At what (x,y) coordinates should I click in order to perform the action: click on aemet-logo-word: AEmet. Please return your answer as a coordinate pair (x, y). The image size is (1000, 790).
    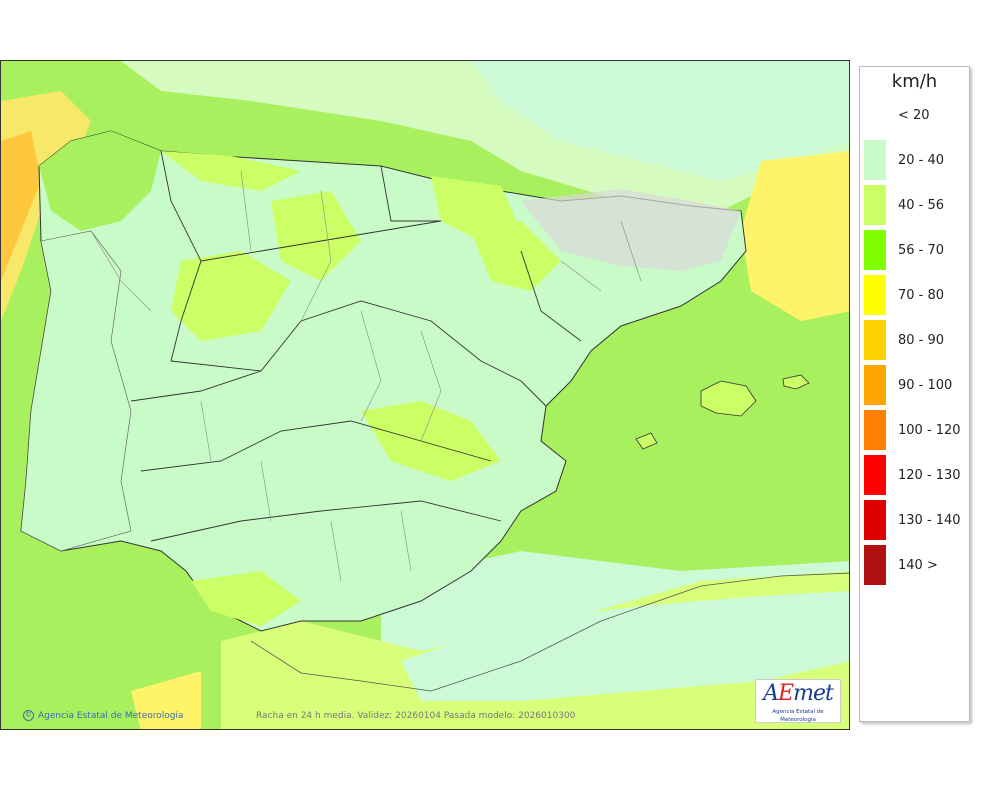
    Looking at the image, I should click on (798, 694).